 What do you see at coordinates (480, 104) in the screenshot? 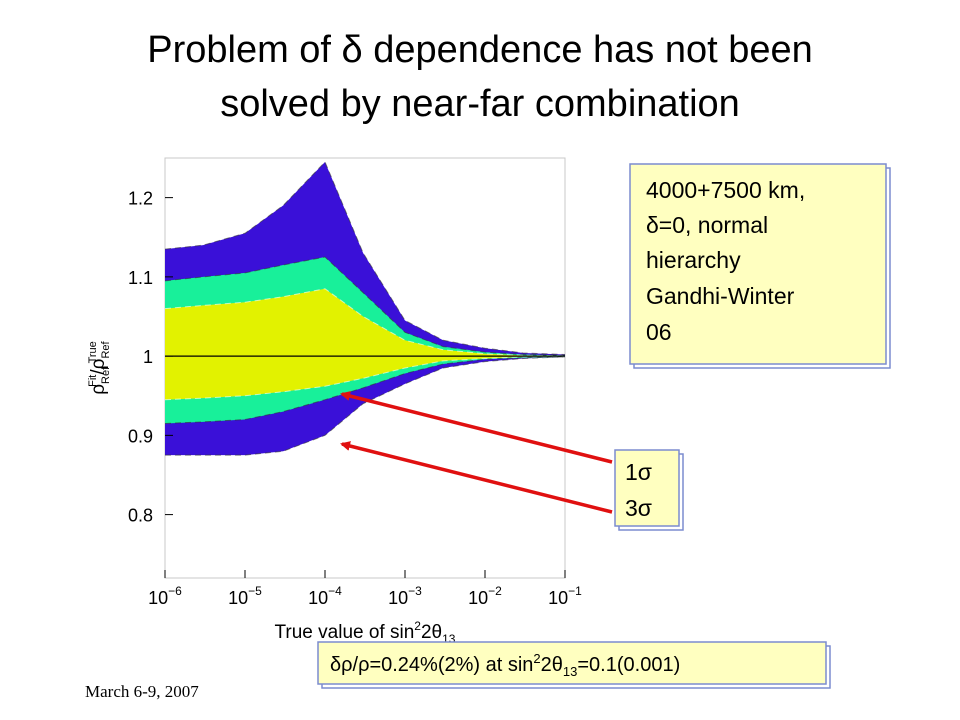
I see `title-line: solved by near-far combination` at bounding box center [480, 104].